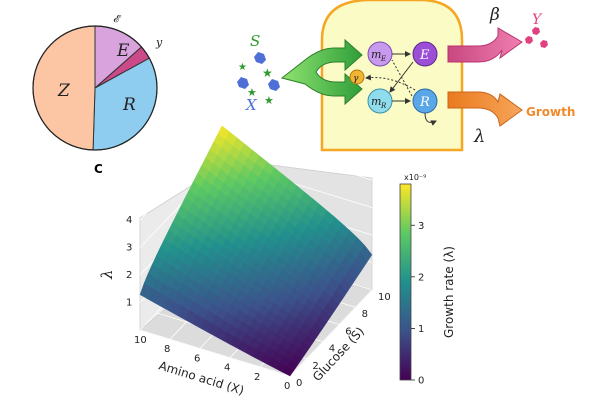 The height and width of the screenshot is (400, 600). I want to click on pie-label-y: y, so click(159, 42).